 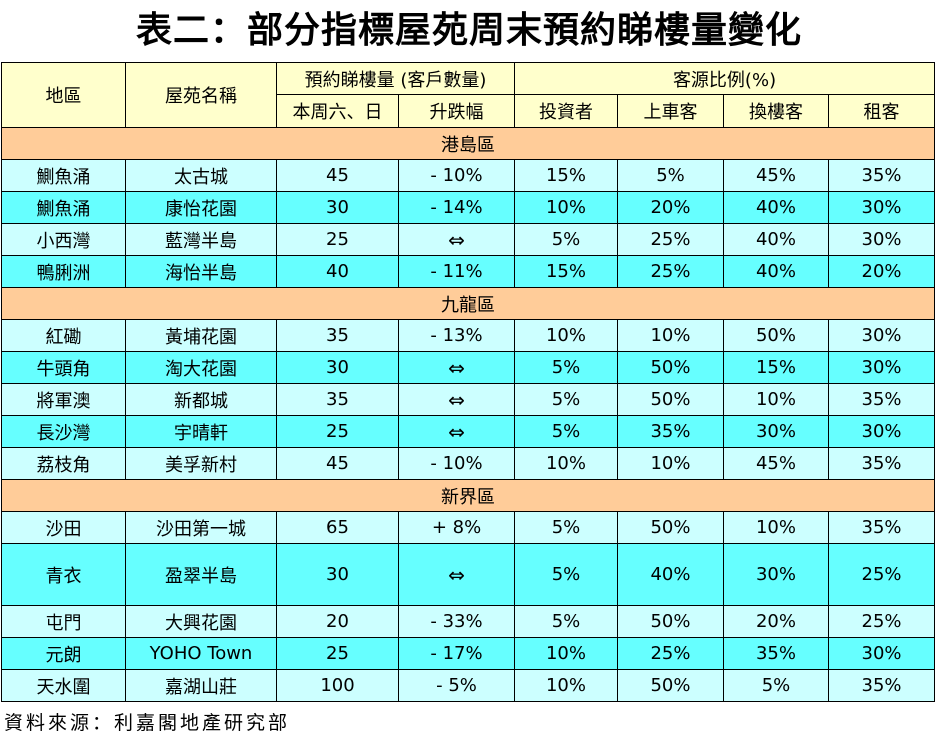 What do you see at coordinates (201, 399) in the screenshot?
I see `cell-estate: 新都城` at bounding box center [201, 399].